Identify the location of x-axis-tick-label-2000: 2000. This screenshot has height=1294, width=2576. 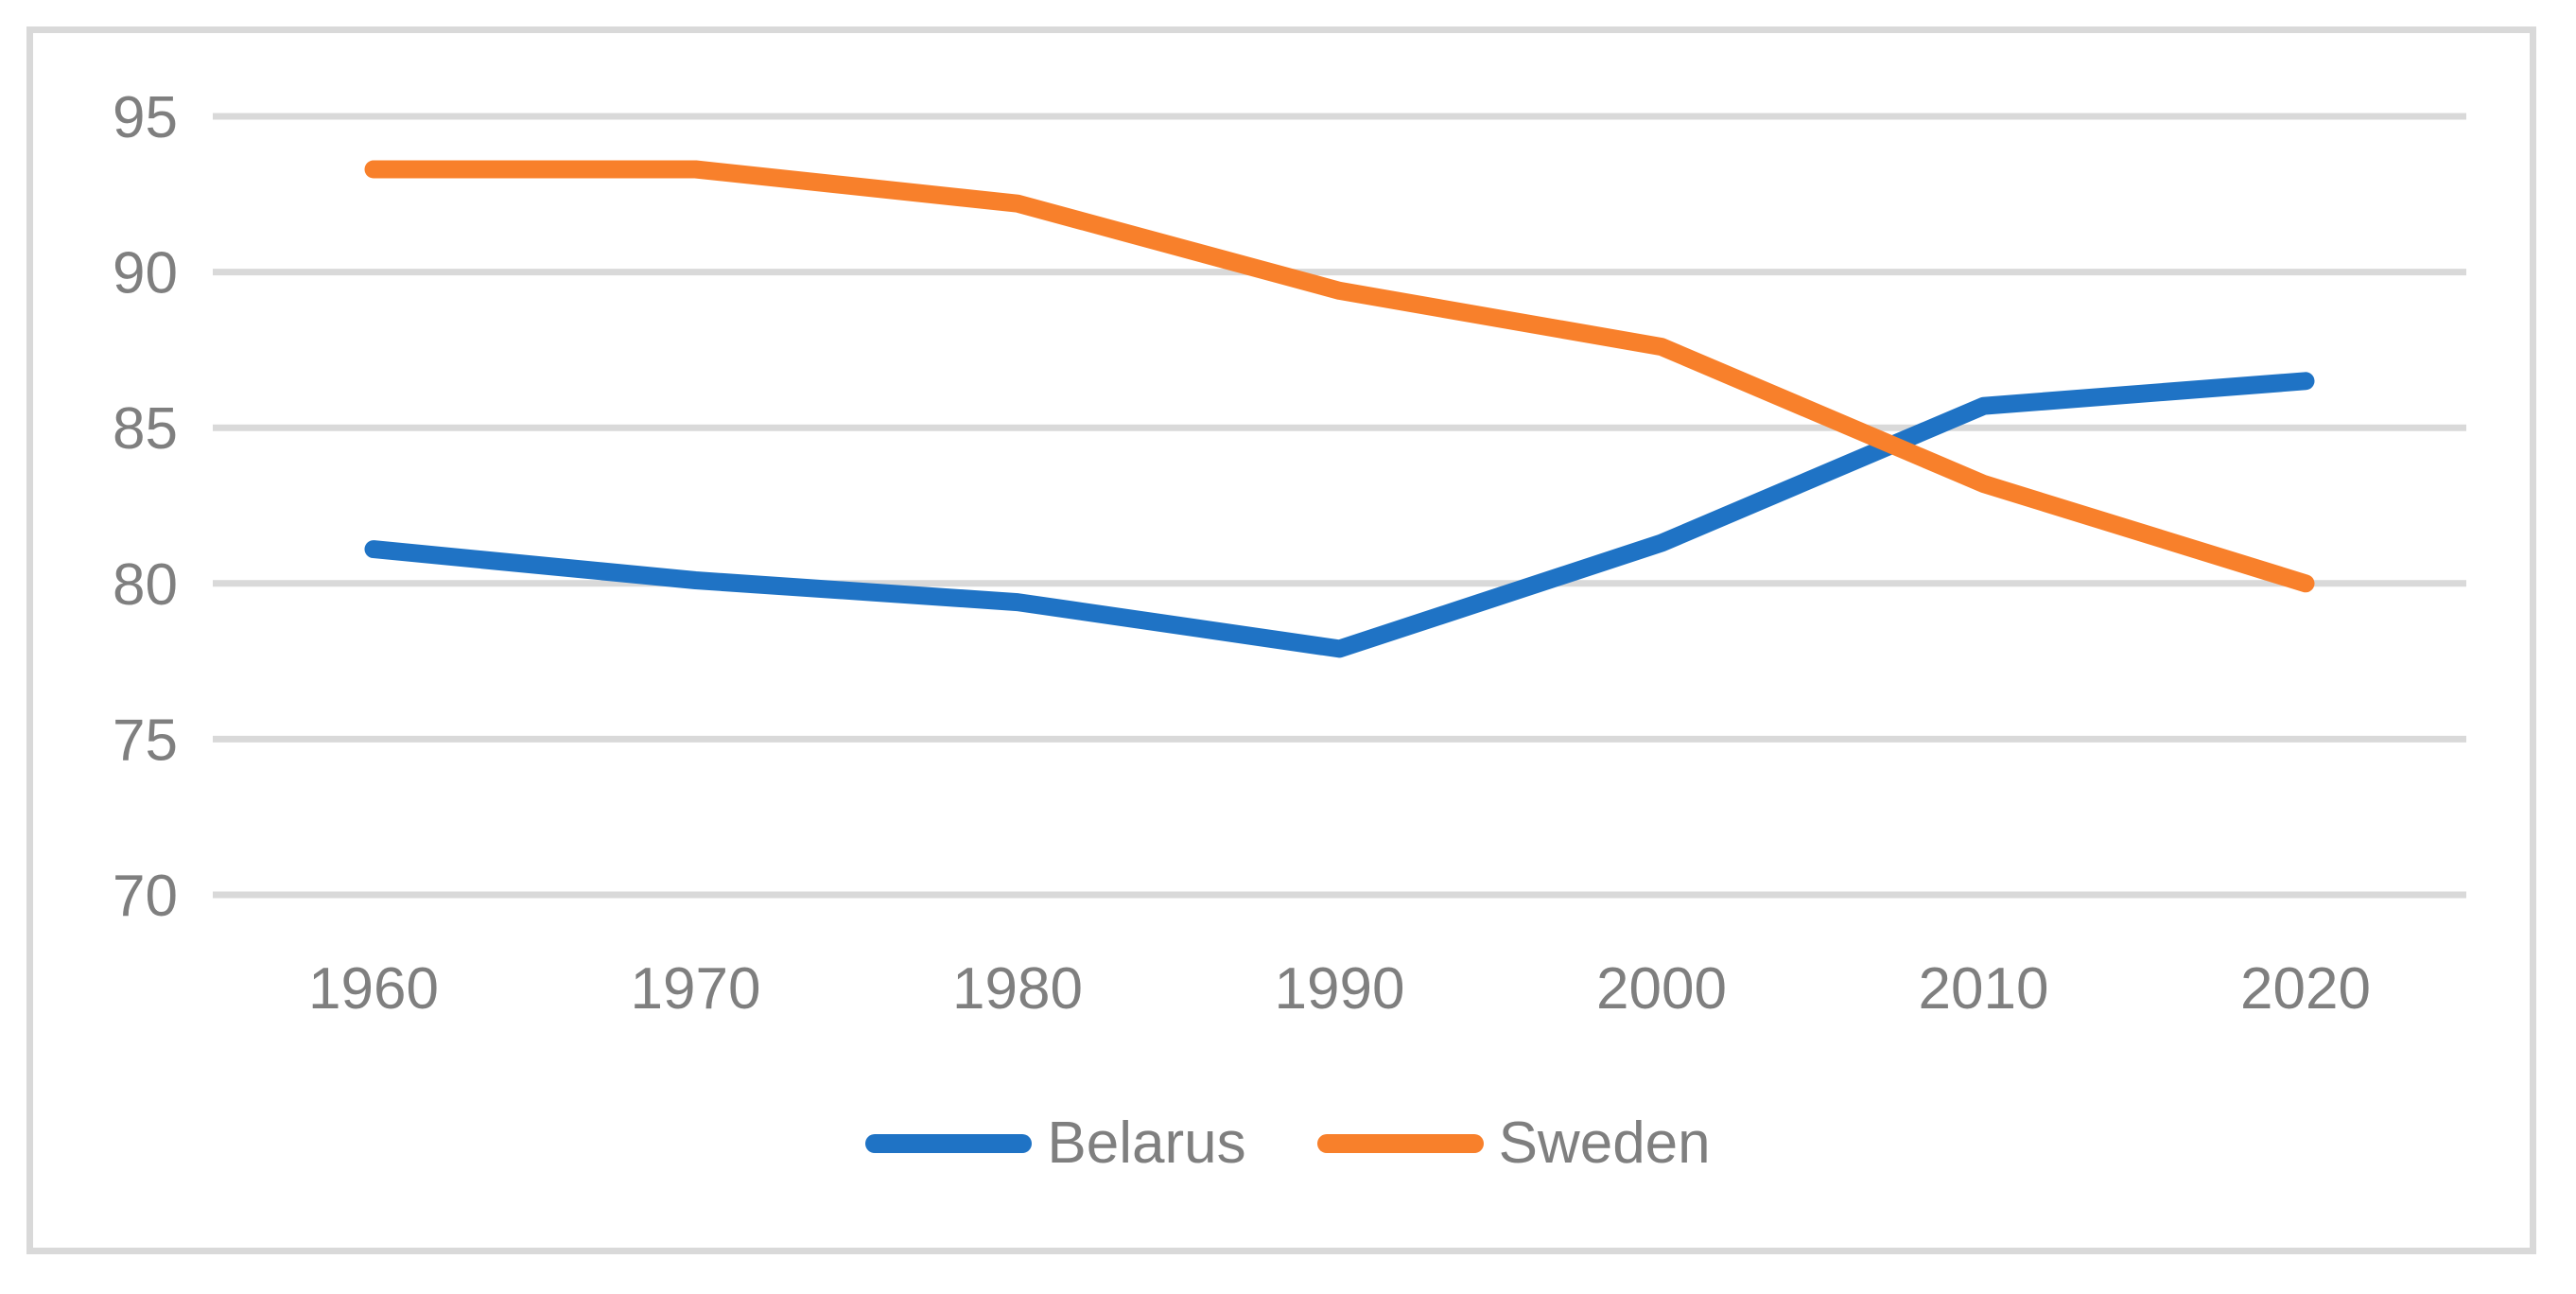
(1661, 989).